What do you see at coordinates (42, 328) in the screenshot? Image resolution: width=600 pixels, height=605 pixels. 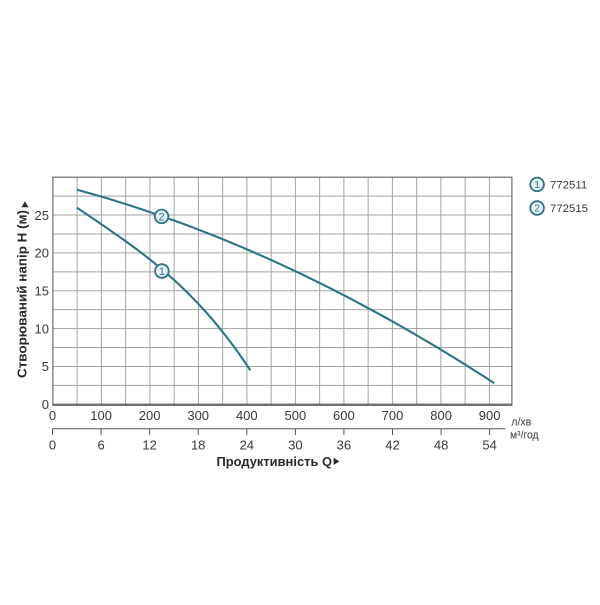 I see `svg-text: 10` at bounding box center [42, 328].